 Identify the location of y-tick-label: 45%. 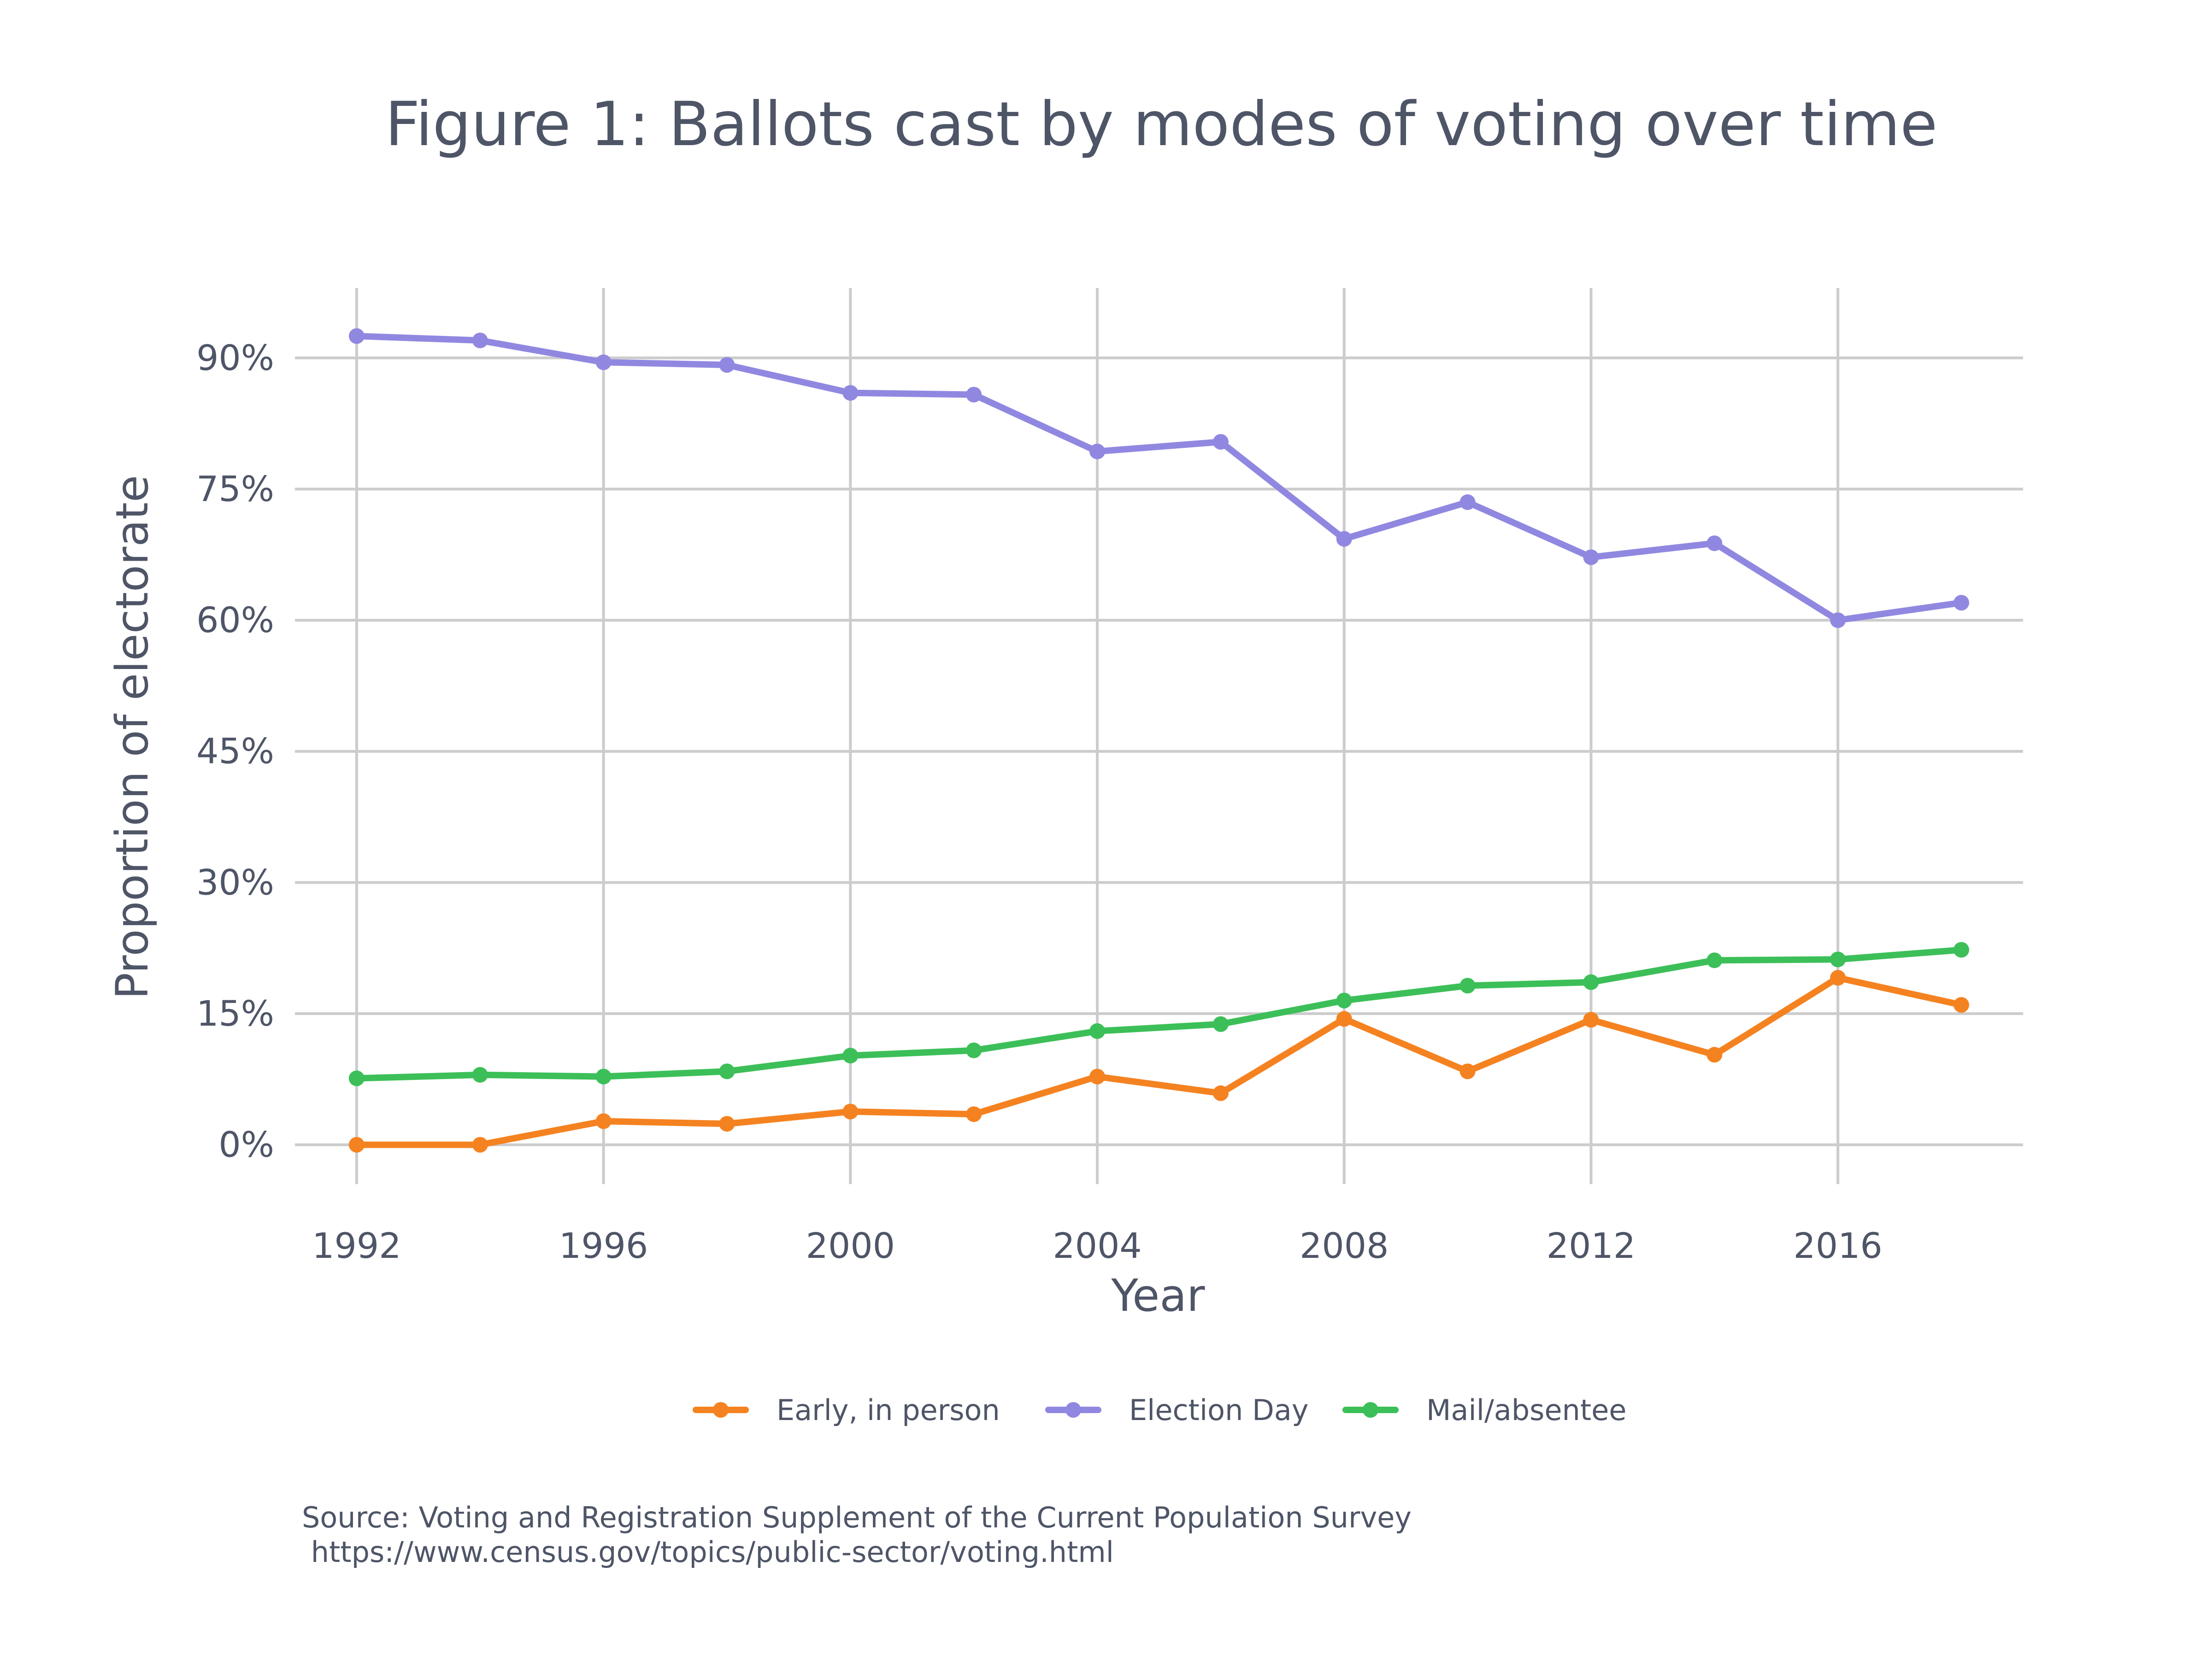
(235, 751).